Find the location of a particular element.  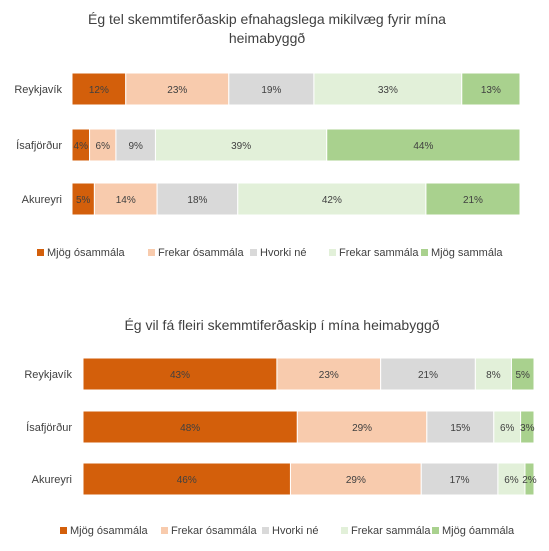

data-label: 46% is located at coordinates (187, 480).